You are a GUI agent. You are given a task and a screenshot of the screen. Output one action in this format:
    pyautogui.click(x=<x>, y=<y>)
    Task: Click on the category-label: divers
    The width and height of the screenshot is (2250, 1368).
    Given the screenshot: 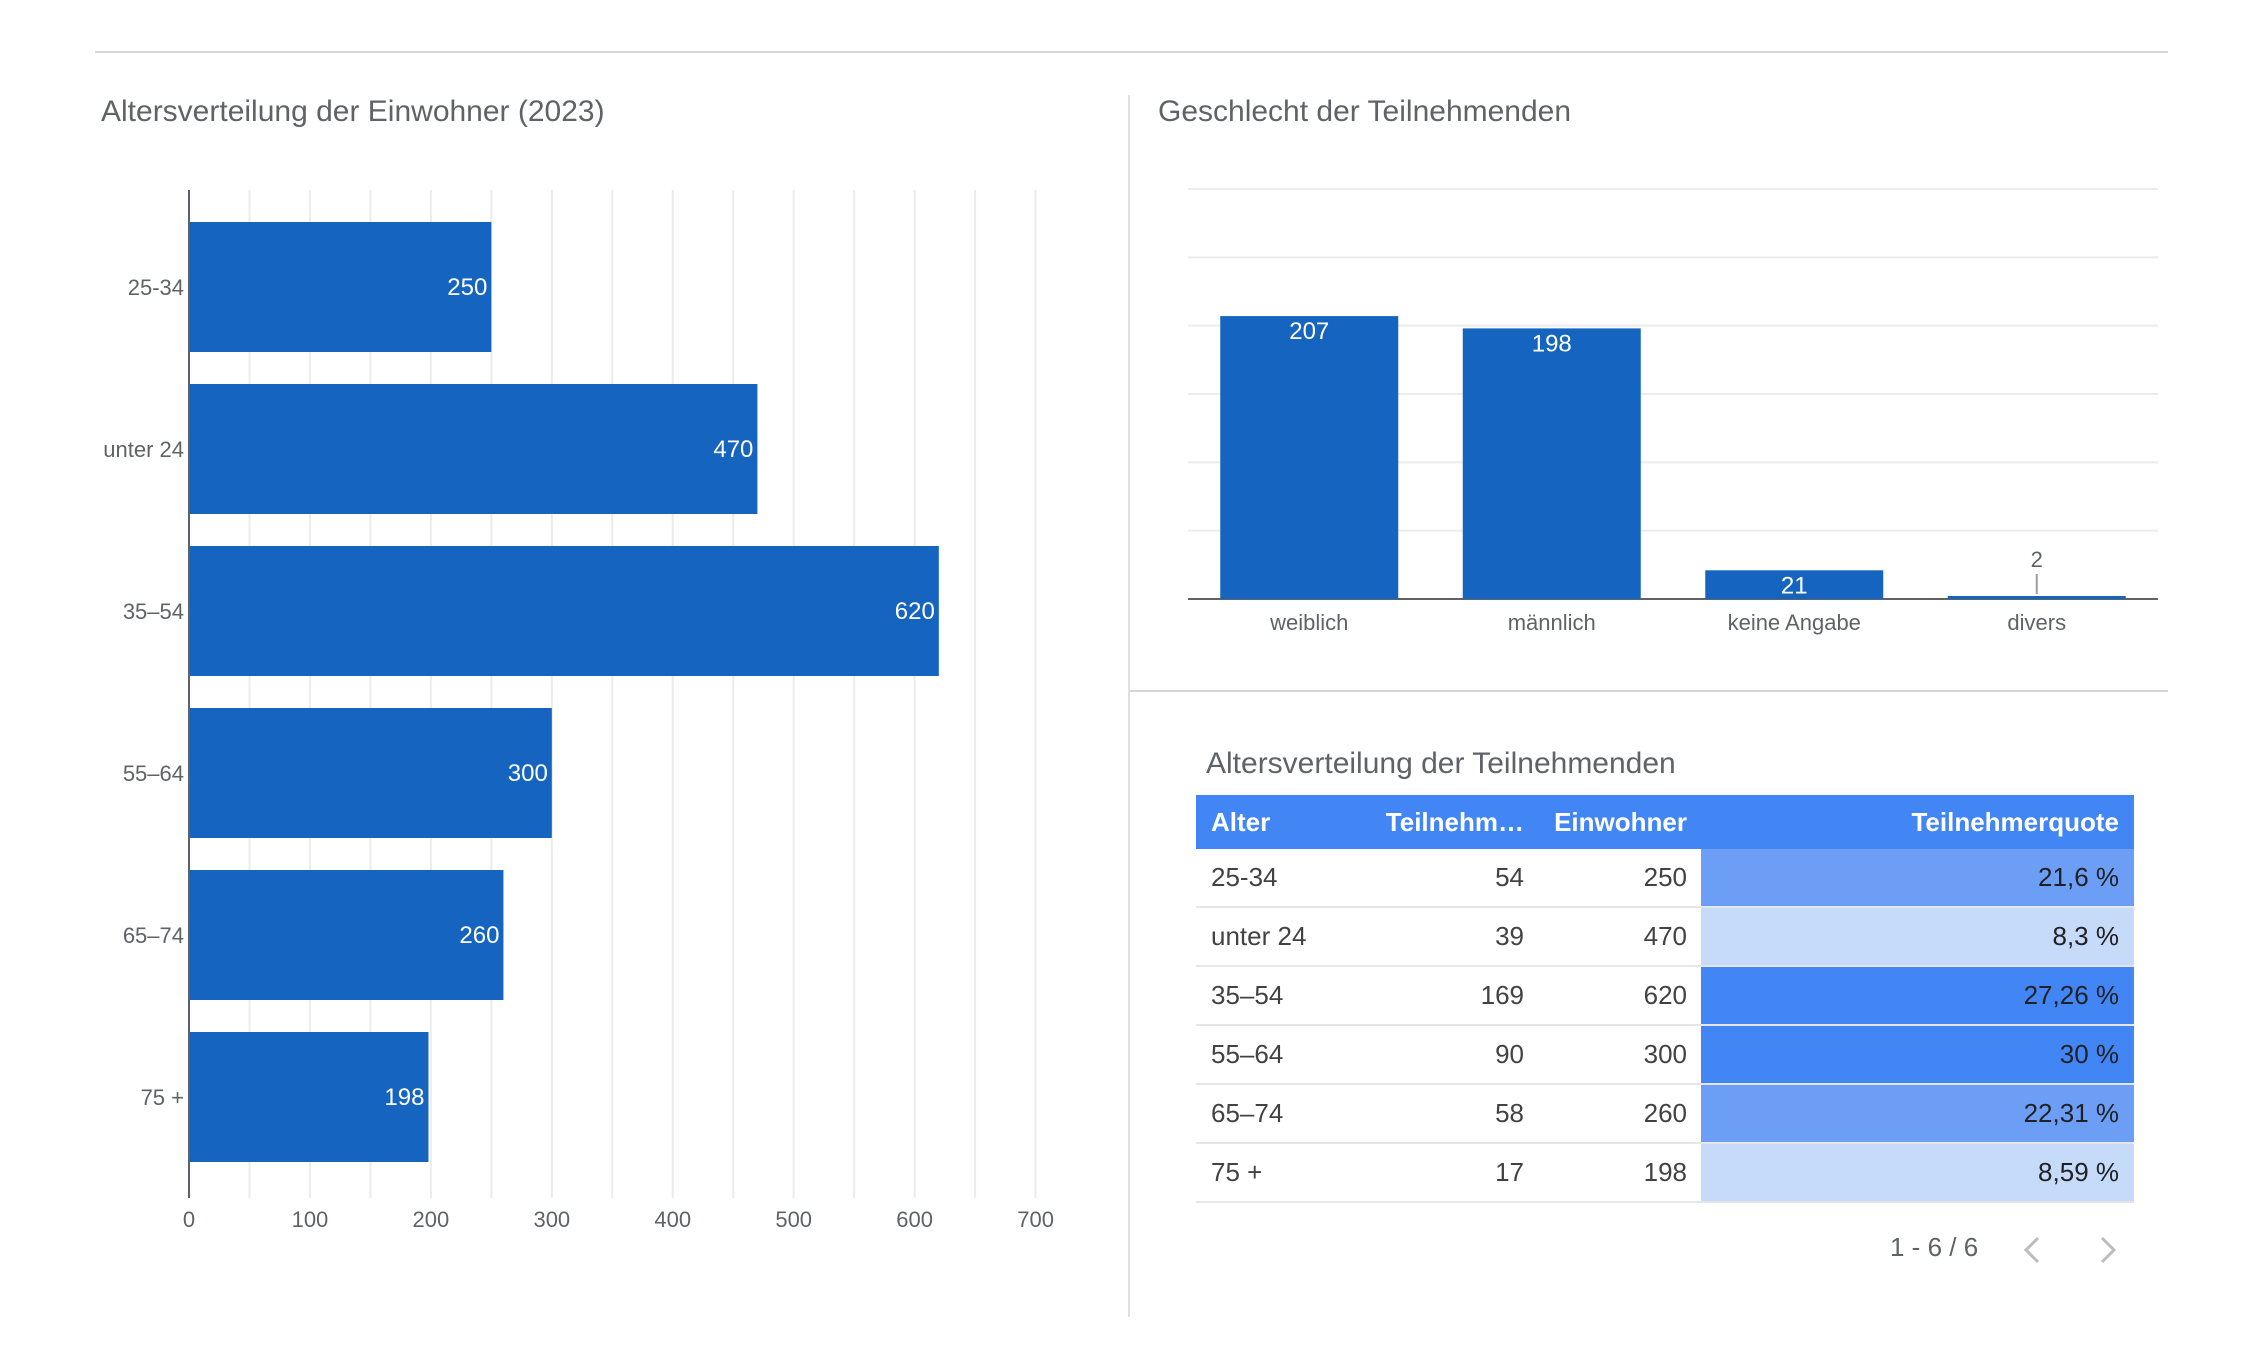 What is the action you would take?
    pyautogui.click(x=2036, y=622)
    